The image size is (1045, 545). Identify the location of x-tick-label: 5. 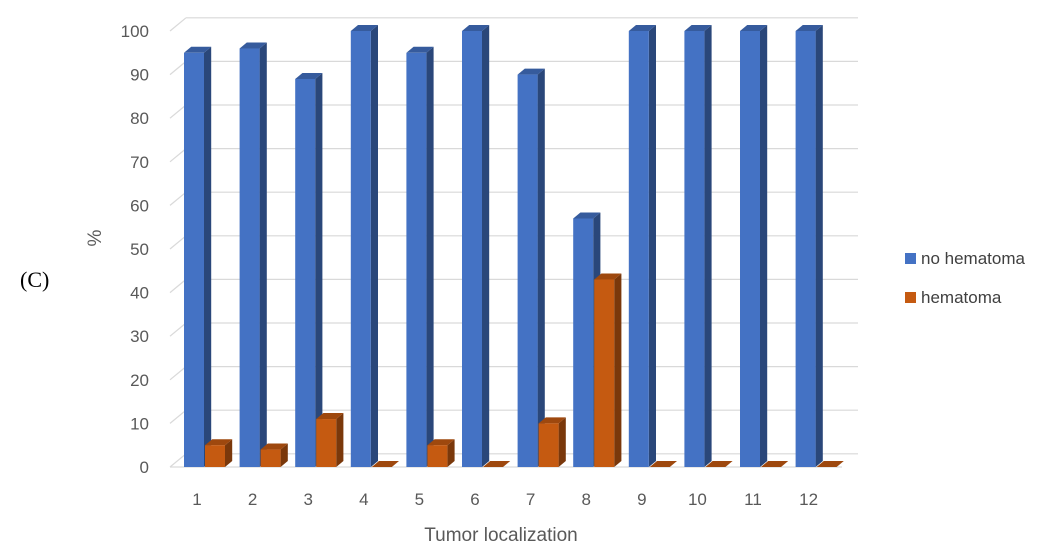
(419, 499).